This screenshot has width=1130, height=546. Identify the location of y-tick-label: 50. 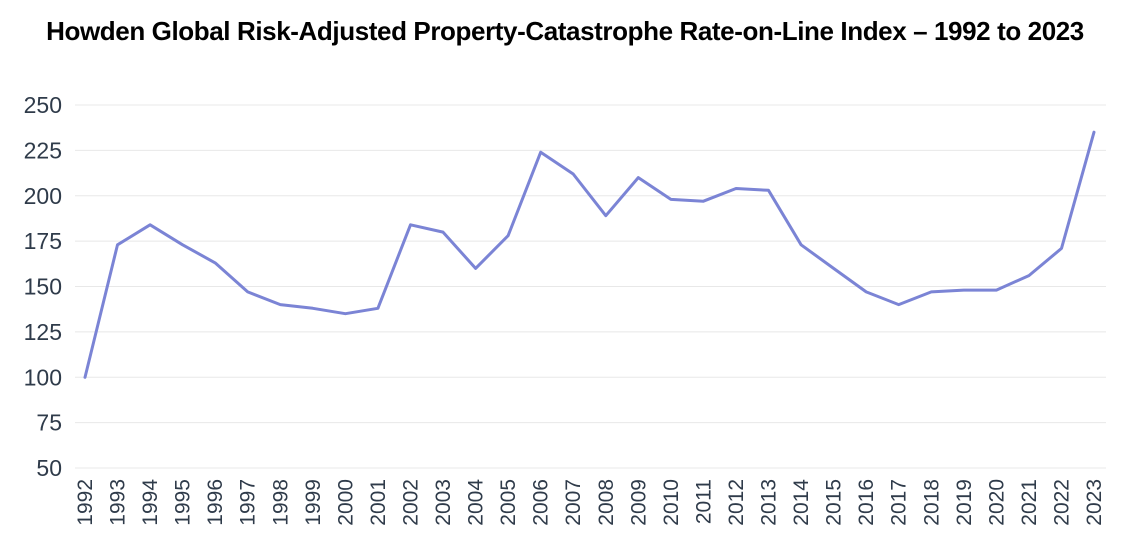
(49, 468).